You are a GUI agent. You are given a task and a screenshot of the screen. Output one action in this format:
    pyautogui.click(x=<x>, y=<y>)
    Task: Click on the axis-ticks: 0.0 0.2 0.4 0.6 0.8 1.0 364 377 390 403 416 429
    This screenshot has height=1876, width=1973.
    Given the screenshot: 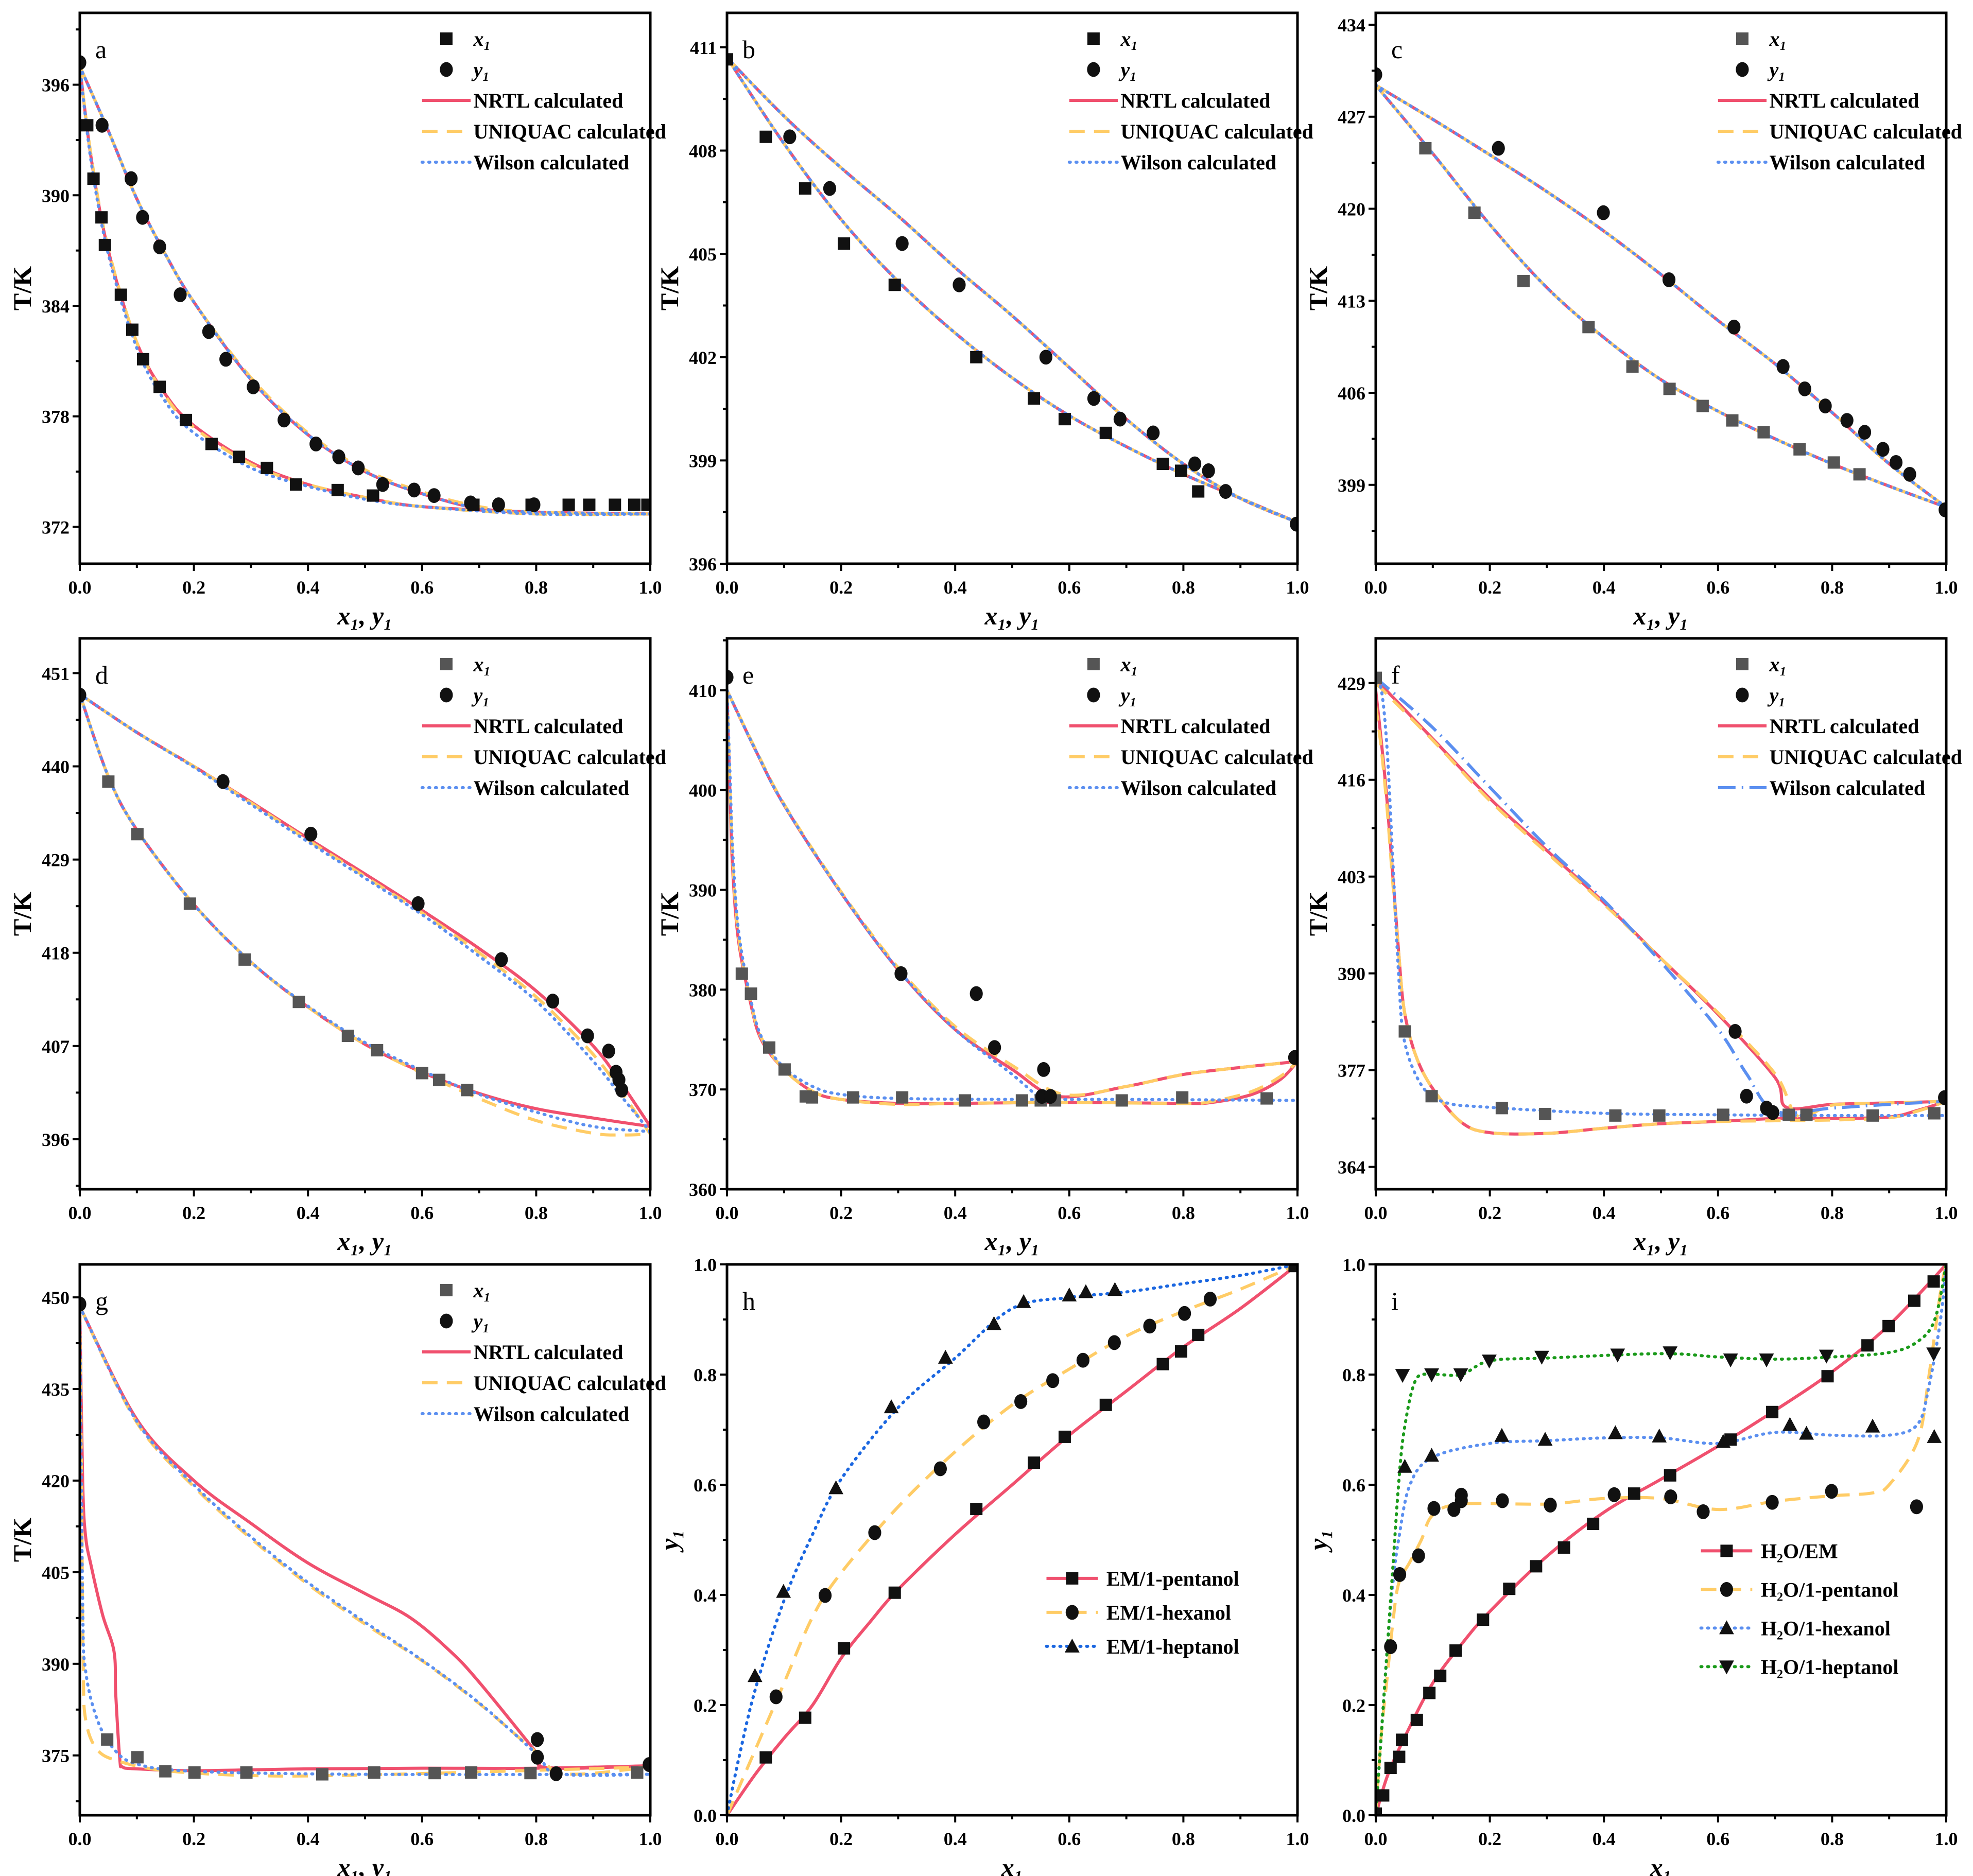 What is the action you would take?
    pyautogui.click(x=1648, y=948)
    